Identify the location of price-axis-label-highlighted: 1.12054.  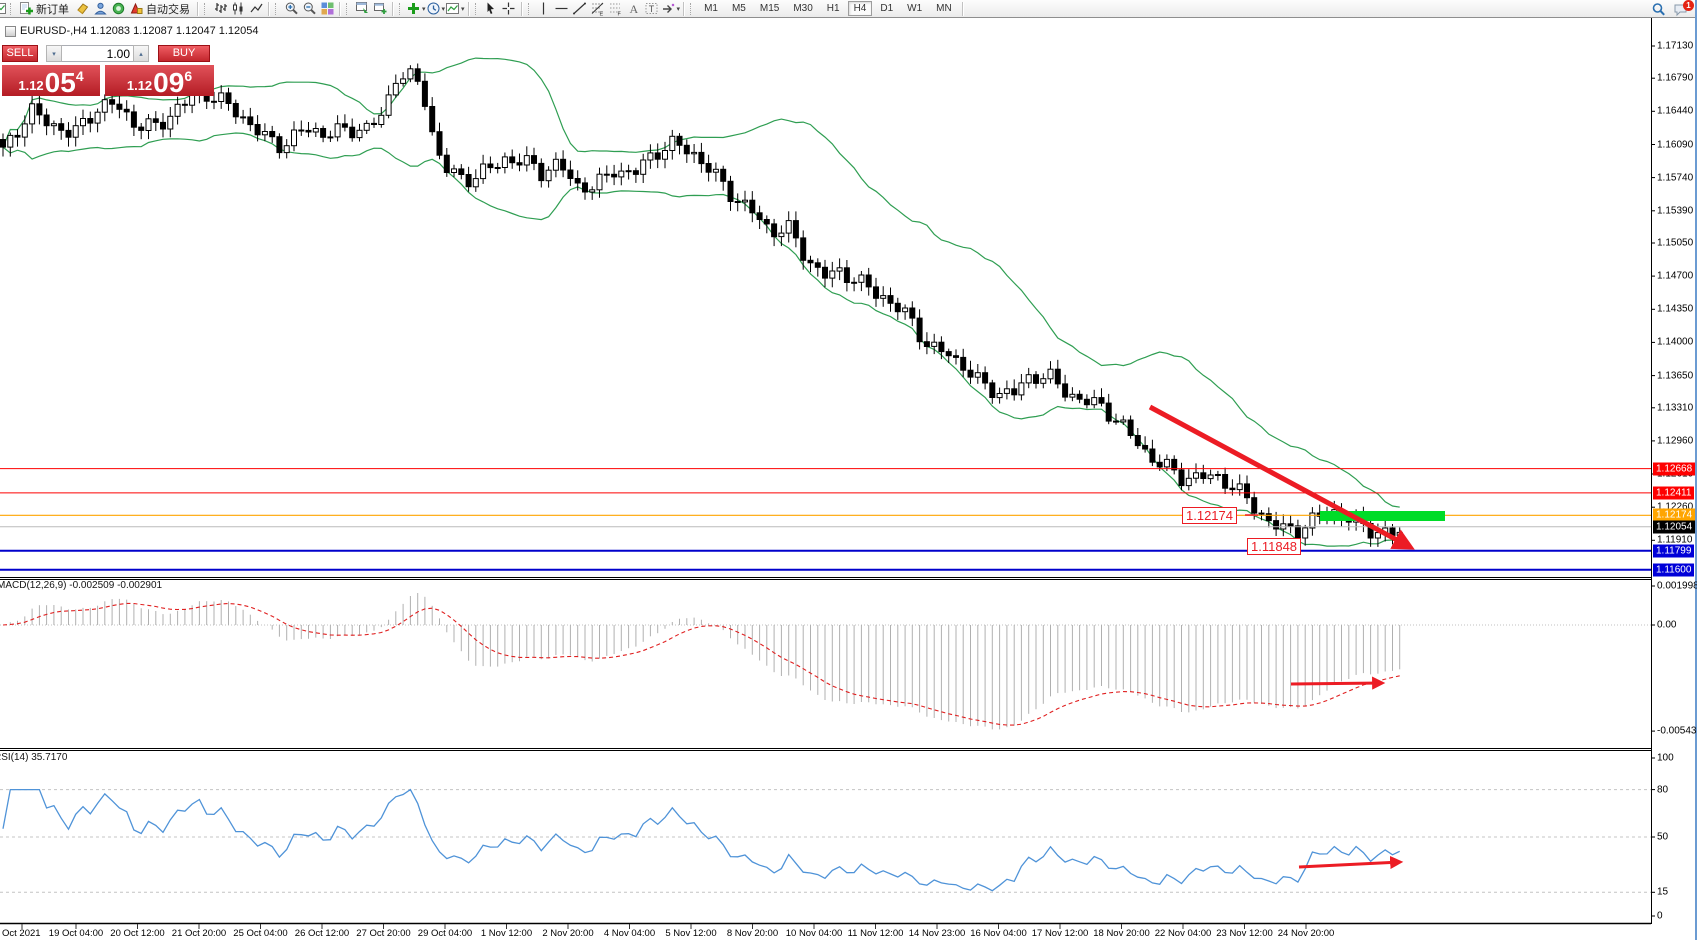
(1674, 527).